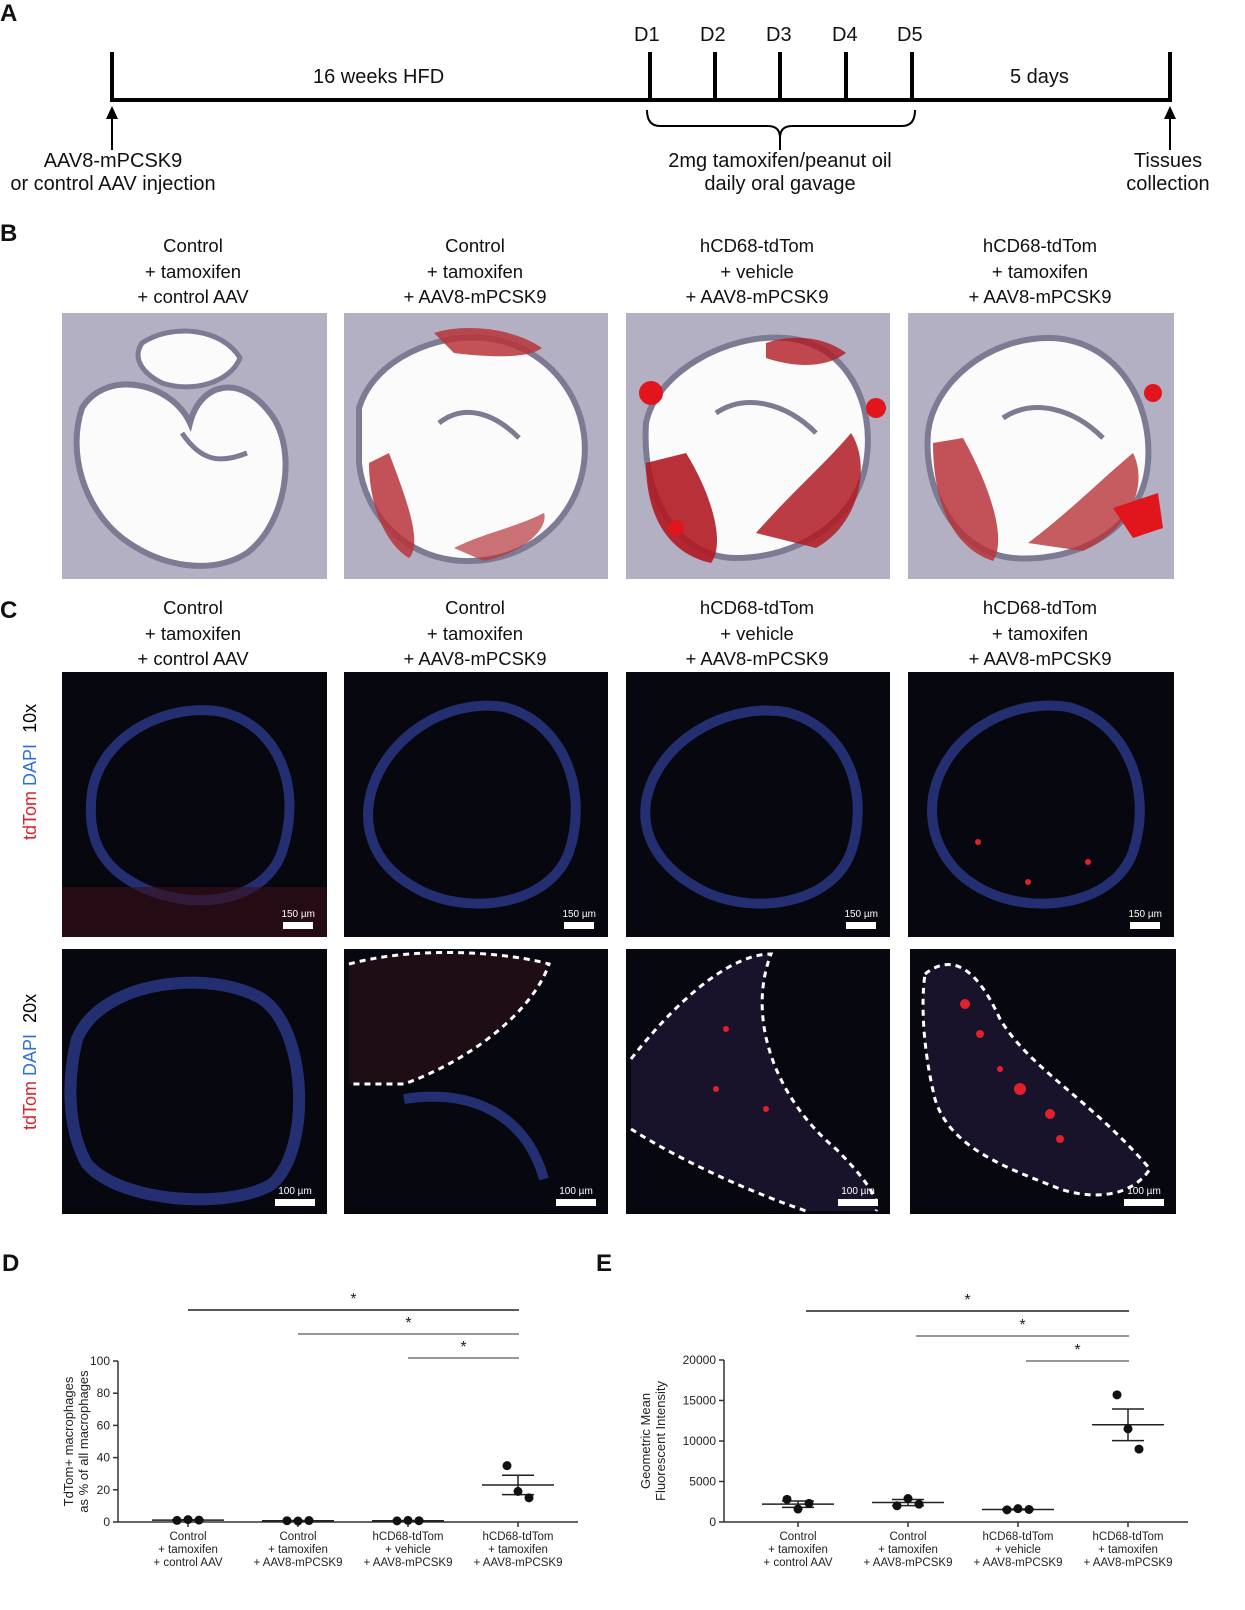  I want to click on timeline-injection-note: AAV8-mPCSK9 or control AAV injection, so click(113, 173).